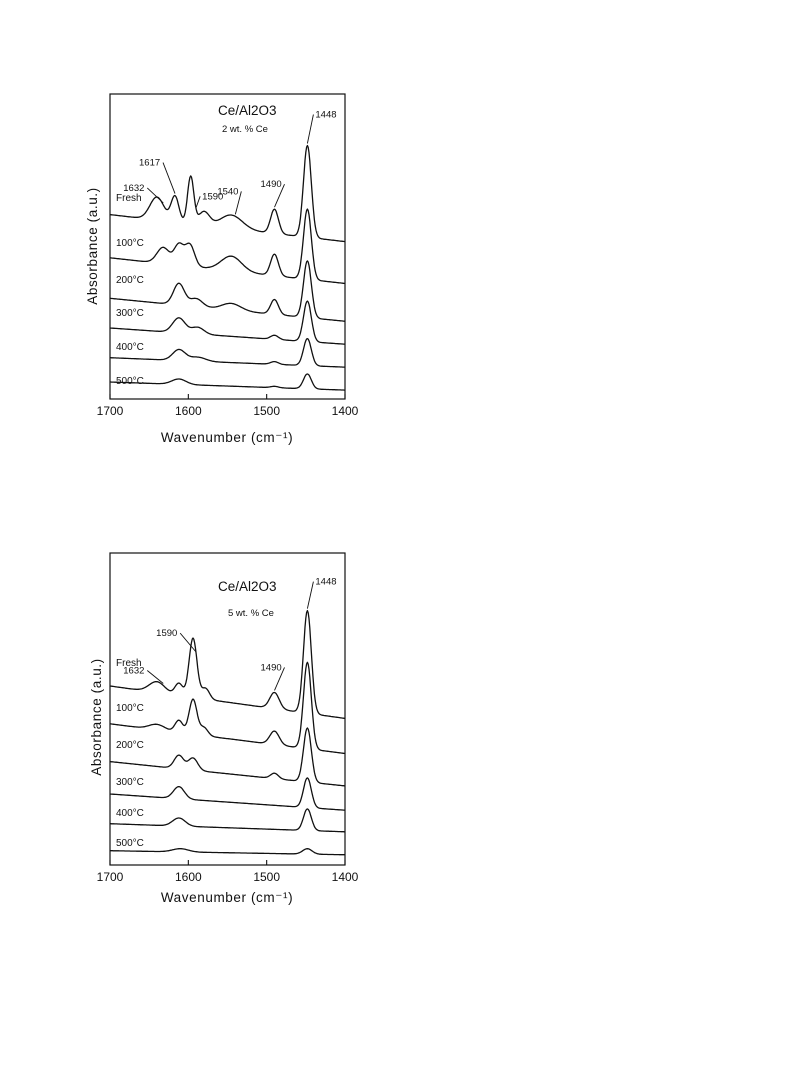 The image size is (793, 1088). What do you see at coordinates (245, 129) in the screenshot?
I see `chart-subtitle: 2 wt. % Ce` at bounding box center [245, 129].